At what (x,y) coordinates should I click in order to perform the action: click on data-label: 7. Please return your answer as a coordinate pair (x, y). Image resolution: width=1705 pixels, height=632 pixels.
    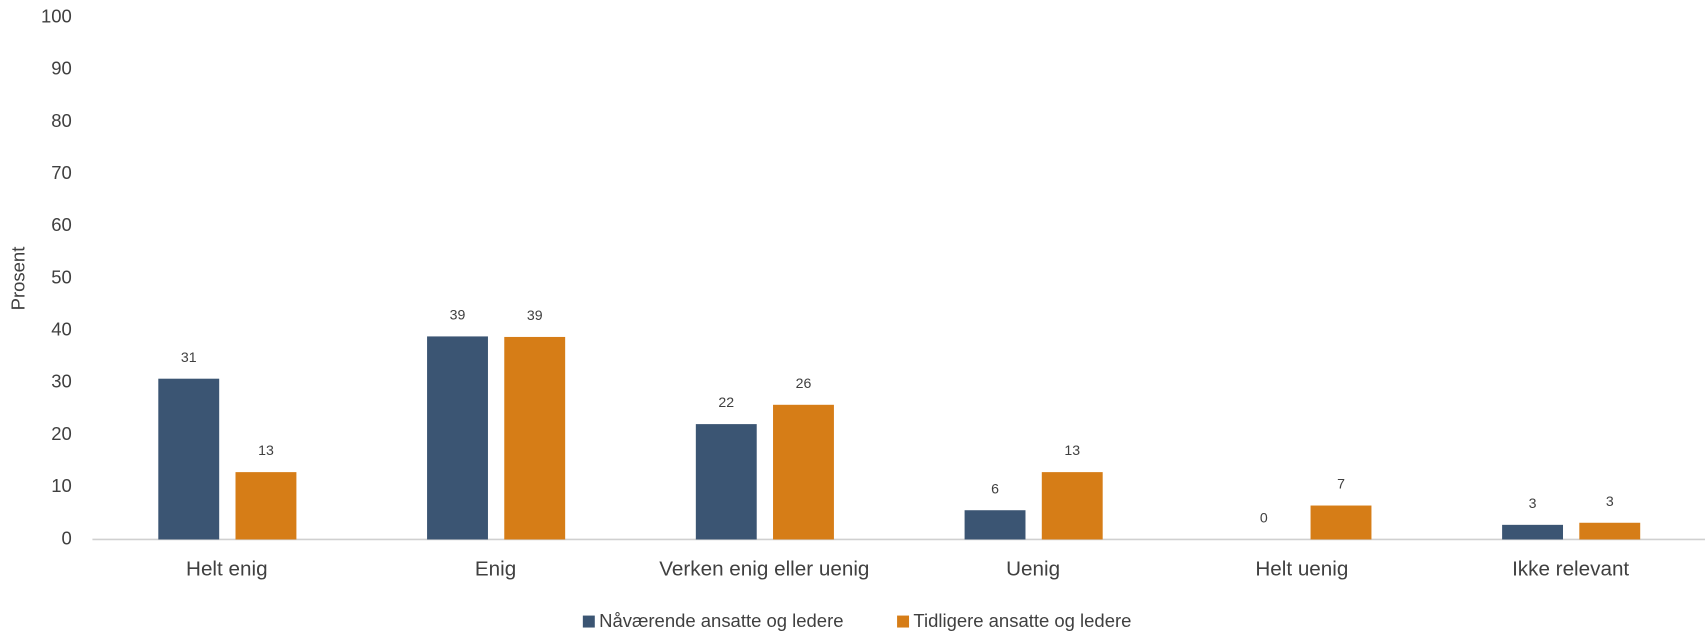
    Looking at the image, I should click on (1341, 484).